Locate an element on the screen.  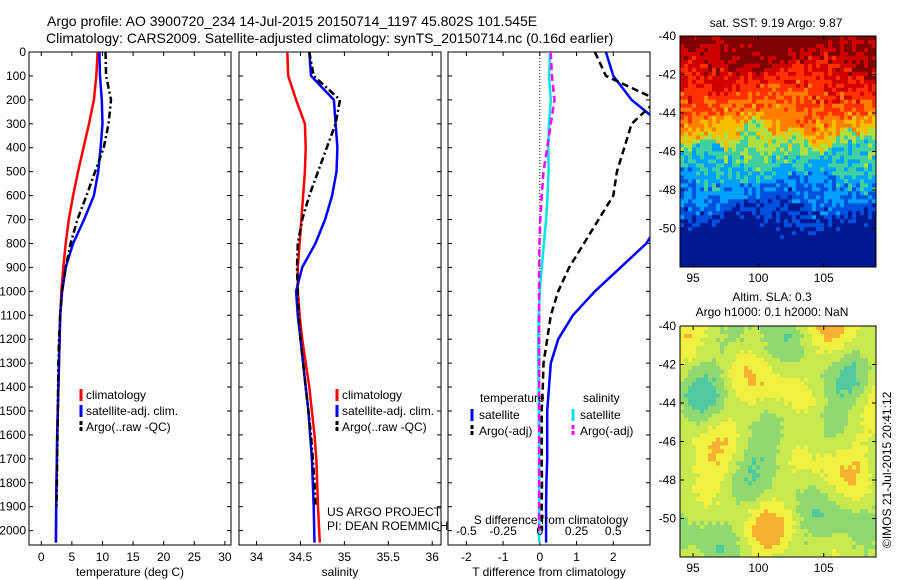
x-tick-label: 34.5 is located at coordinates (301, 557).